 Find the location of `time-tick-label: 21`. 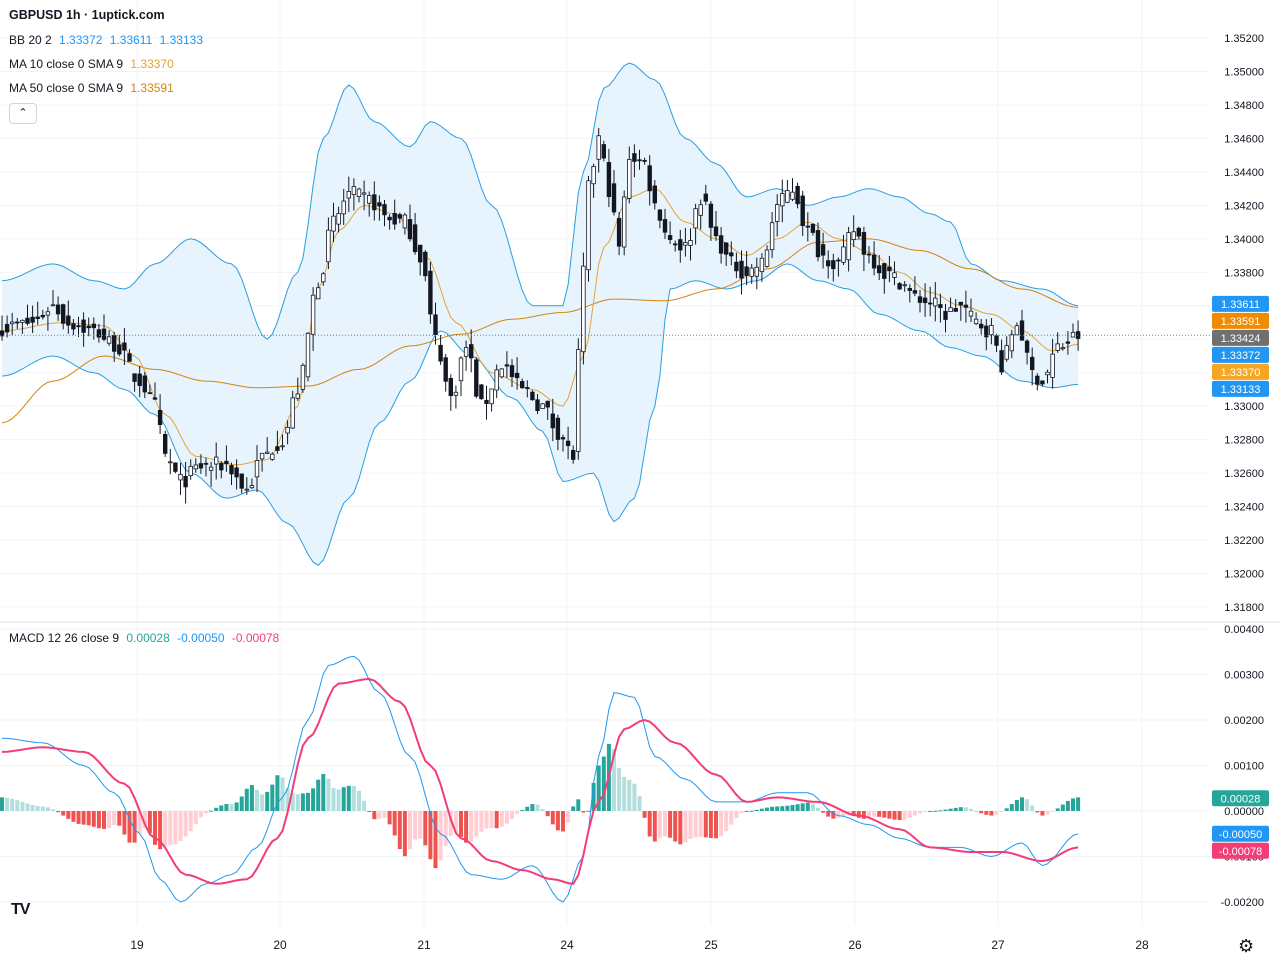

time-tick-label: 21 is located at coordinates (424, 945).